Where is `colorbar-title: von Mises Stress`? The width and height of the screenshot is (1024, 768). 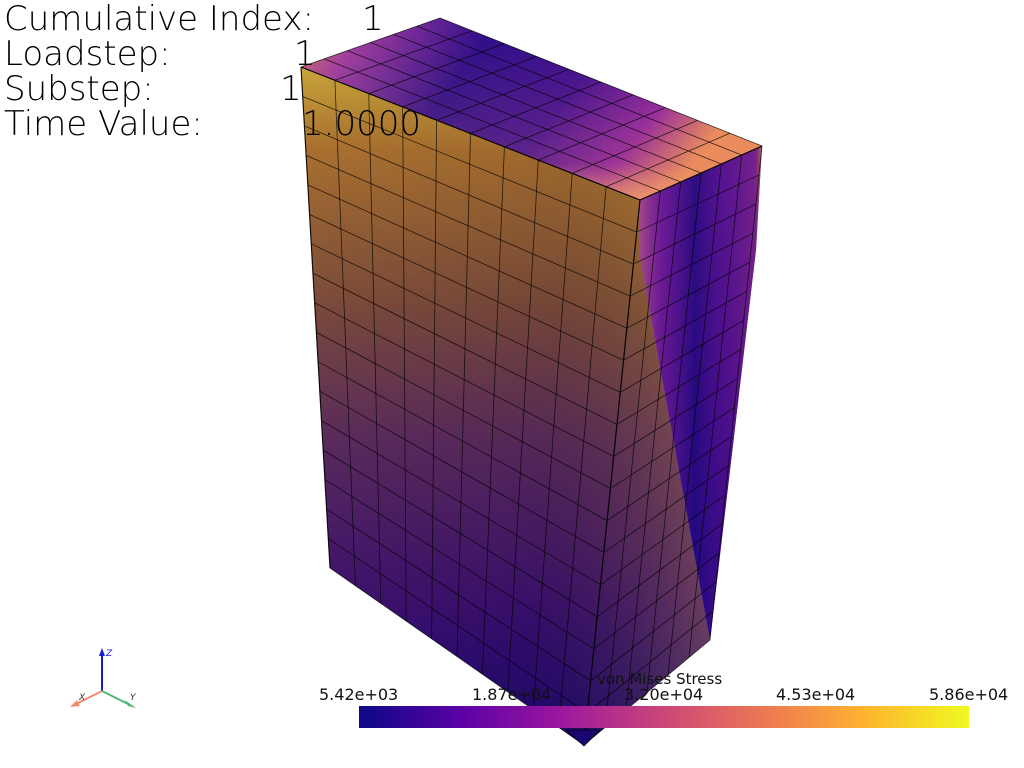
colorbar-title: von Mises Stress is located at coordinates (660, 679).